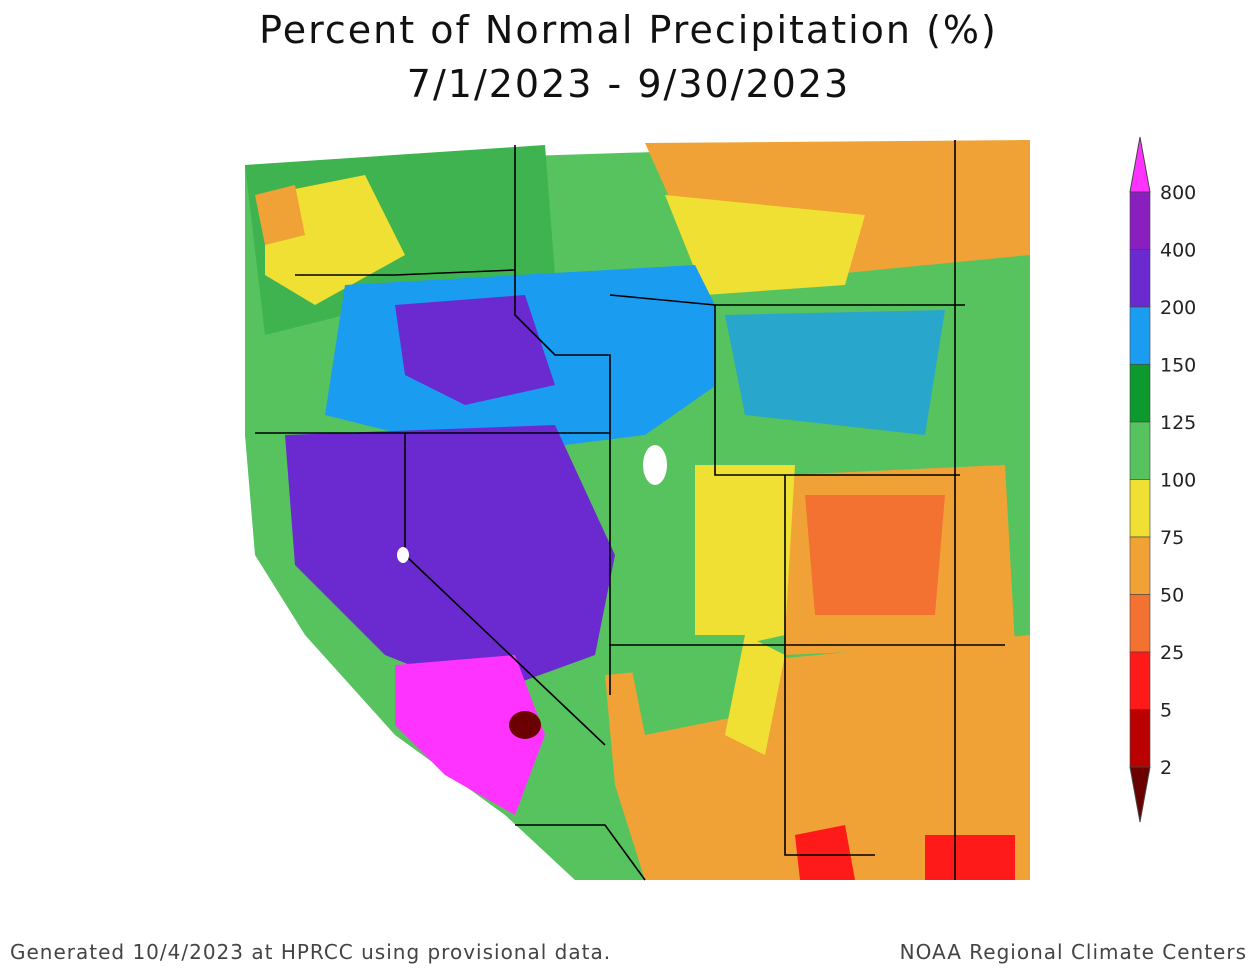 Image resolution: width=1257 pixels, height=968 pixels. I want to click on legend-label: 2, so click(1166, 768).